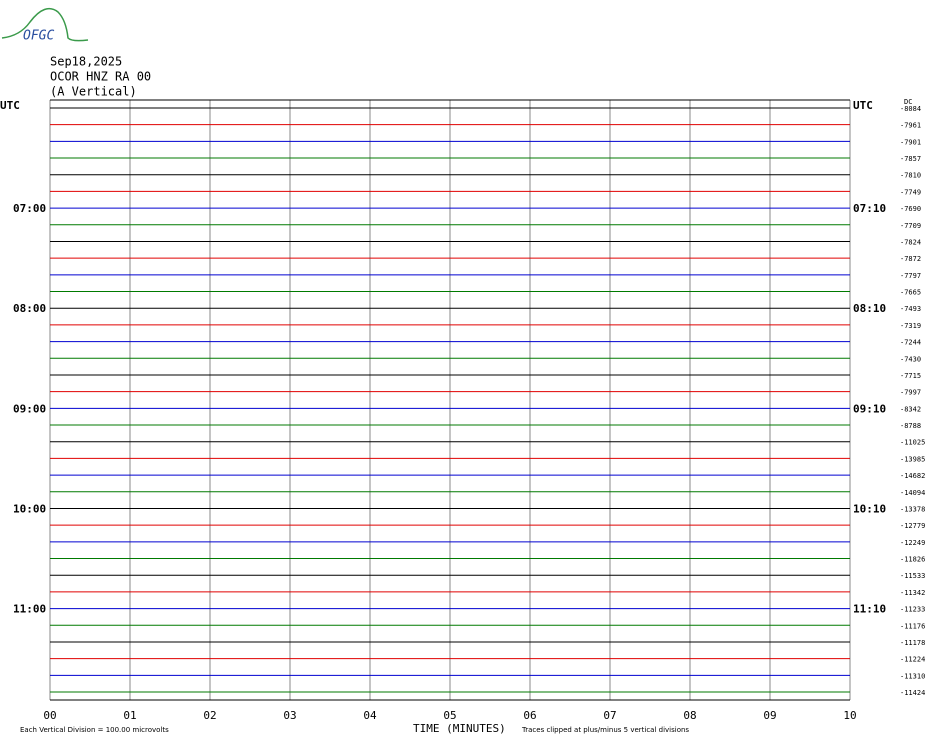 Image resolution: width=930 pixels, height=744 pixels. Describe the element at coordinates (289, 715) in the screenshot. I see `x-tick-label: 03` at that location.